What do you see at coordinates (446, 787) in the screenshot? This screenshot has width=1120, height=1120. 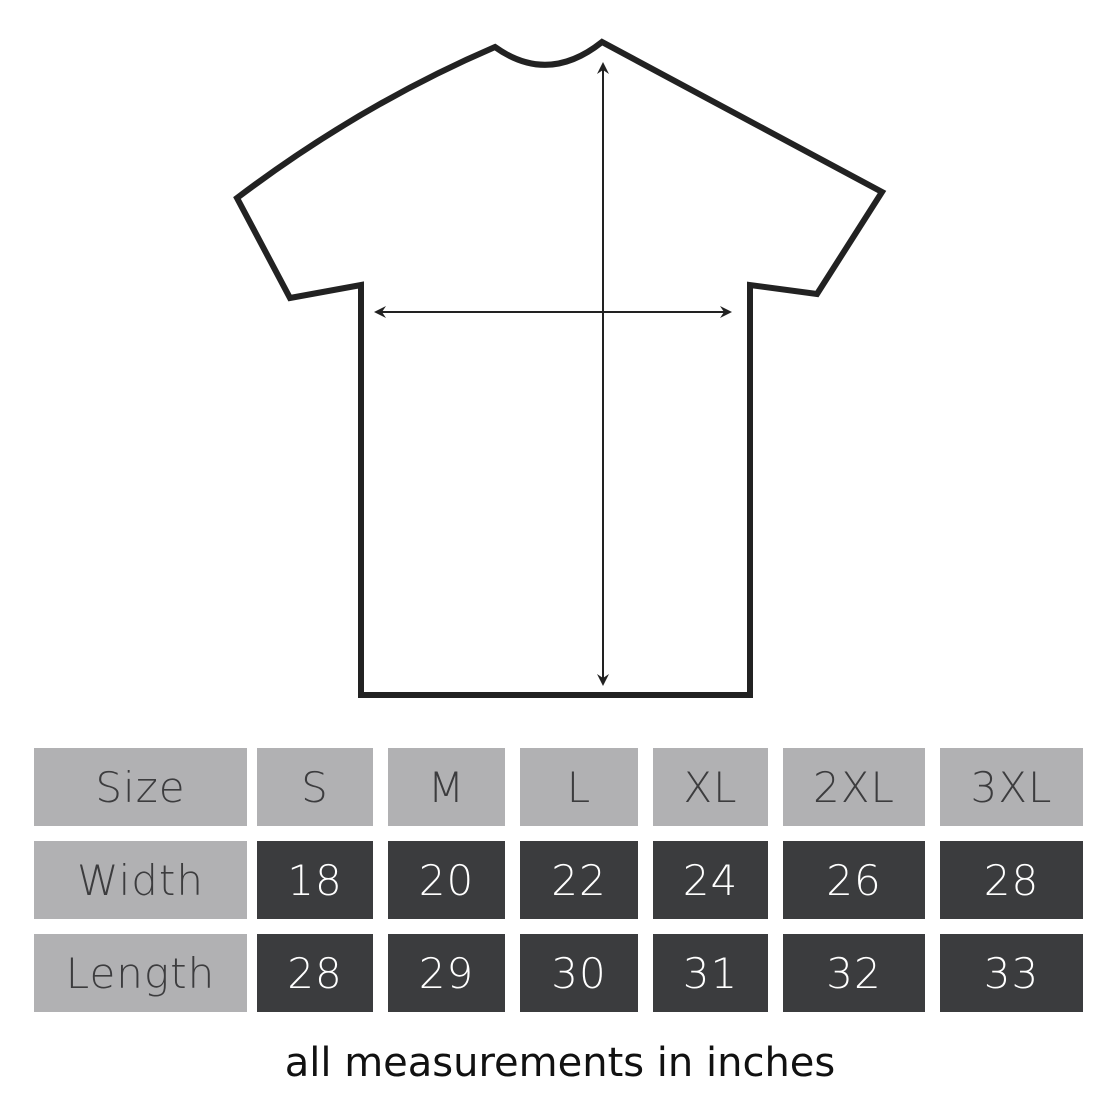 I see `size-header-cell: M` at bounding box center [446, 787].